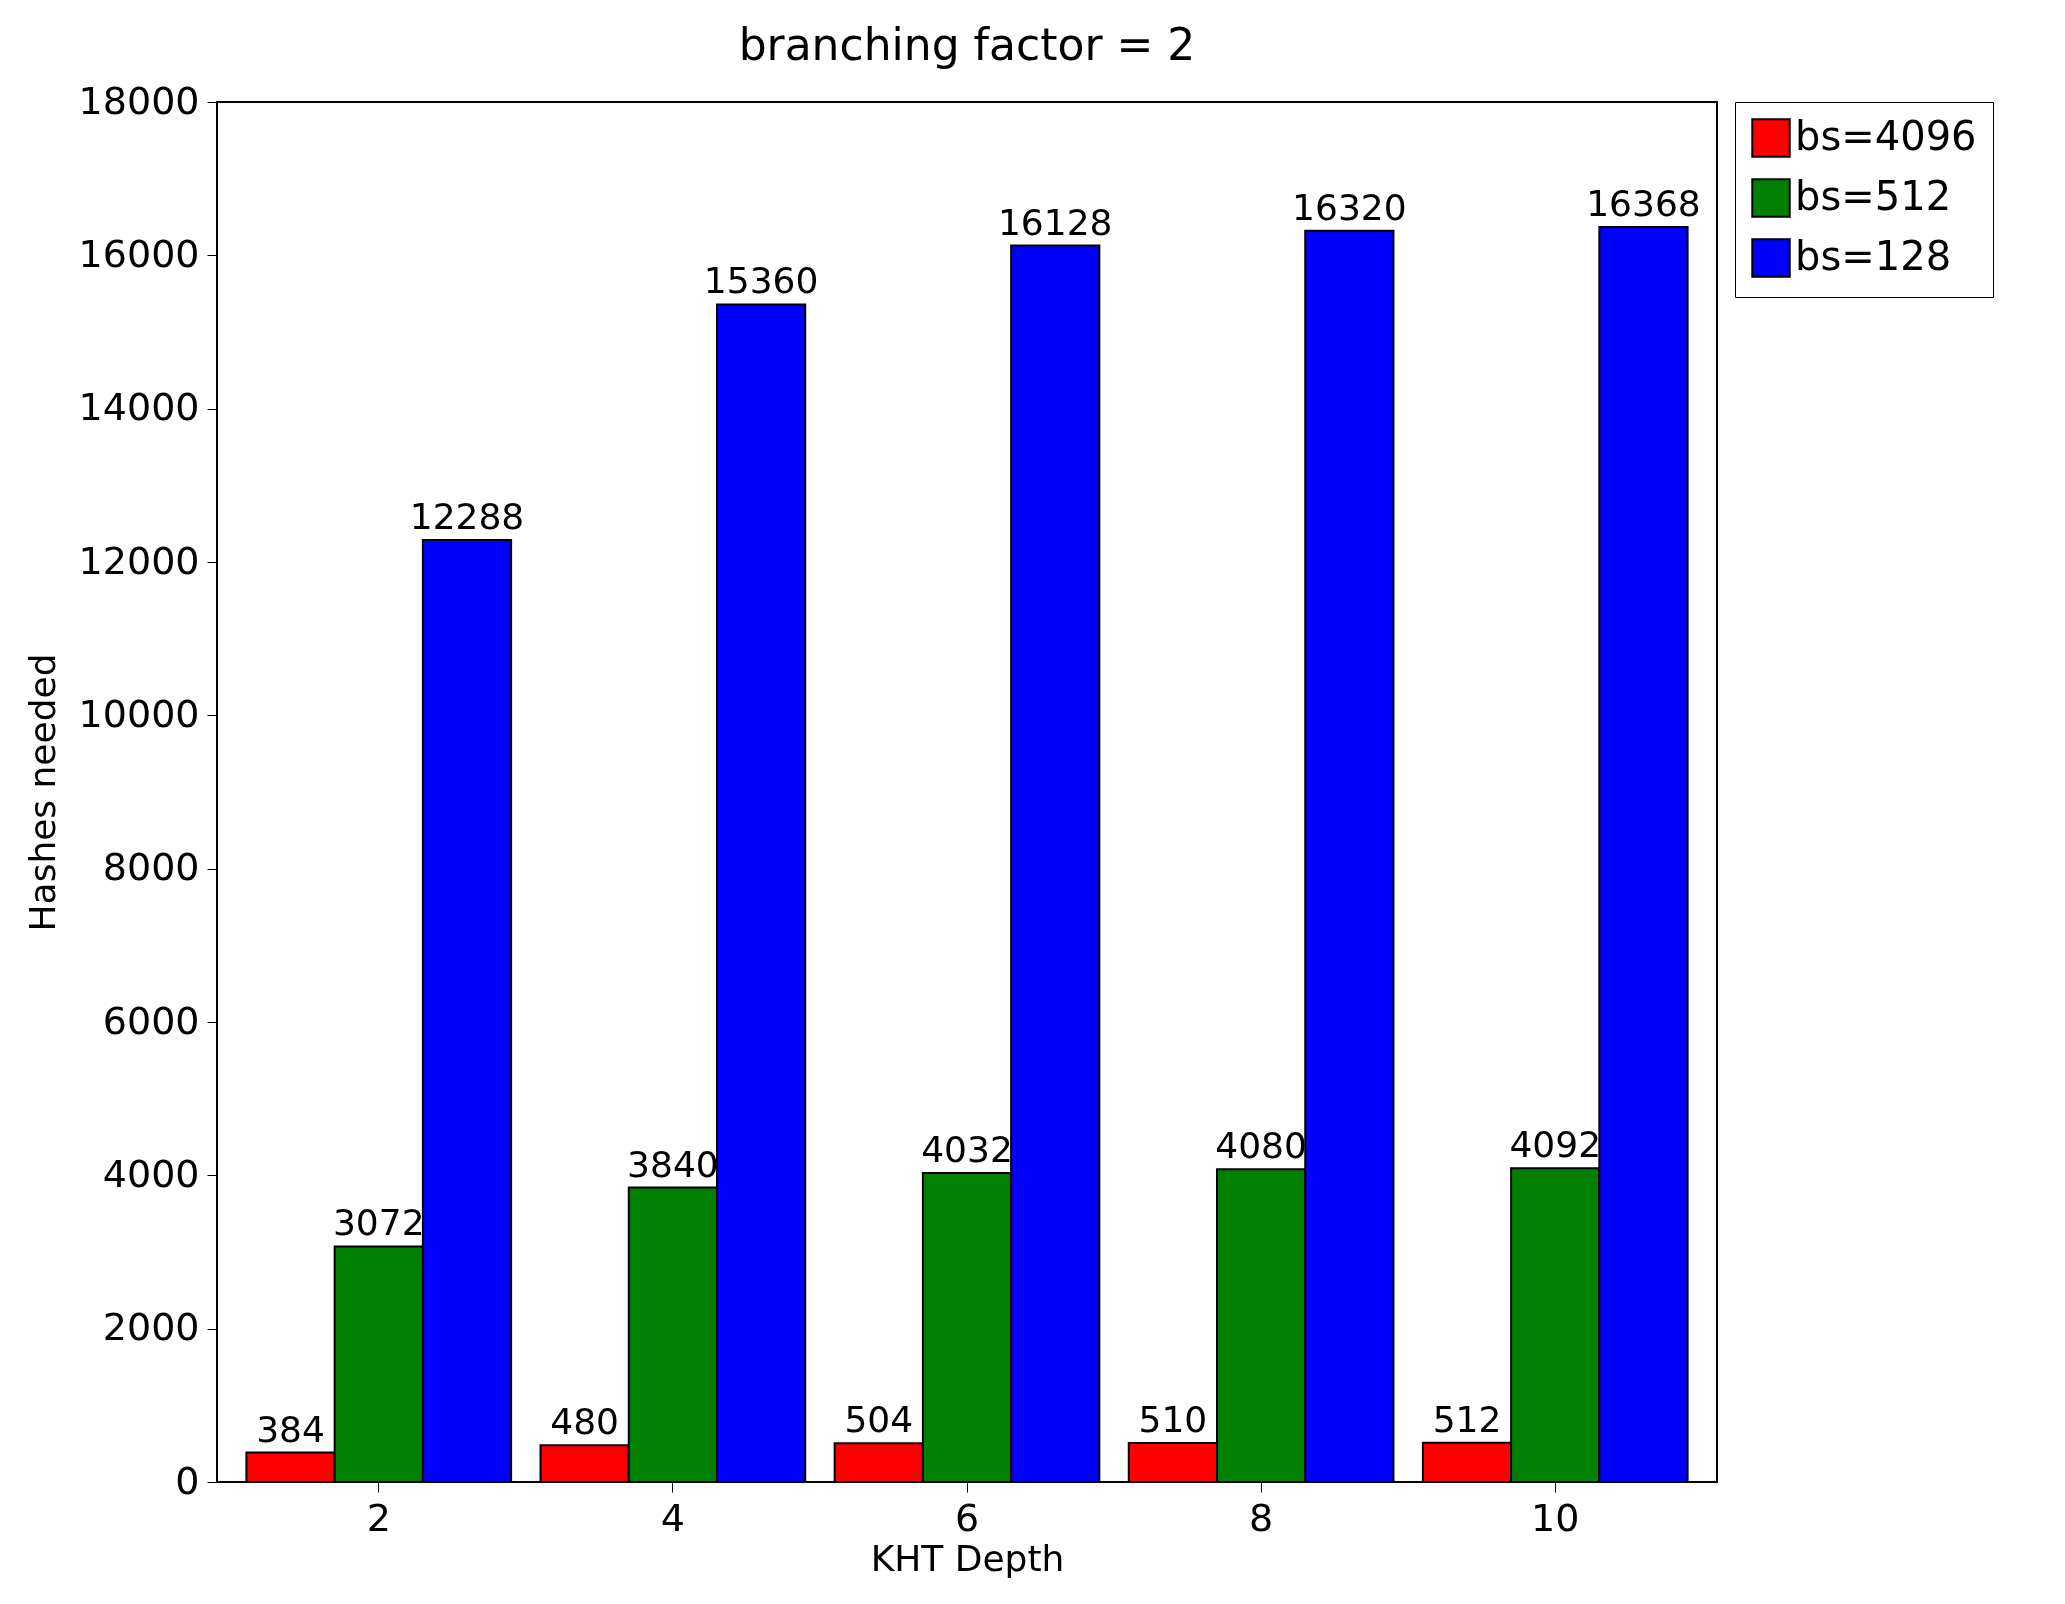 This screenshot has height=1604, width=2065. I want to click on data-label: 504, so click(879, 1420).